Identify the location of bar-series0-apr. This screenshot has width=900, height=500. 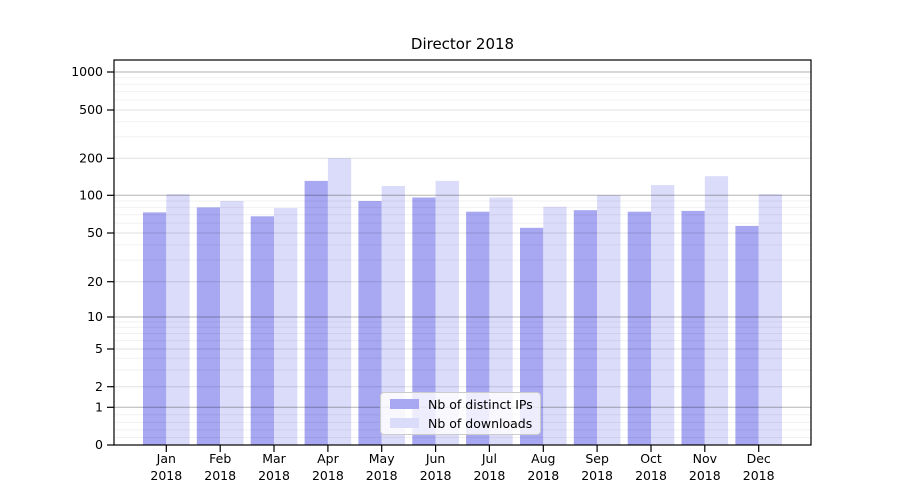
(316, 312).